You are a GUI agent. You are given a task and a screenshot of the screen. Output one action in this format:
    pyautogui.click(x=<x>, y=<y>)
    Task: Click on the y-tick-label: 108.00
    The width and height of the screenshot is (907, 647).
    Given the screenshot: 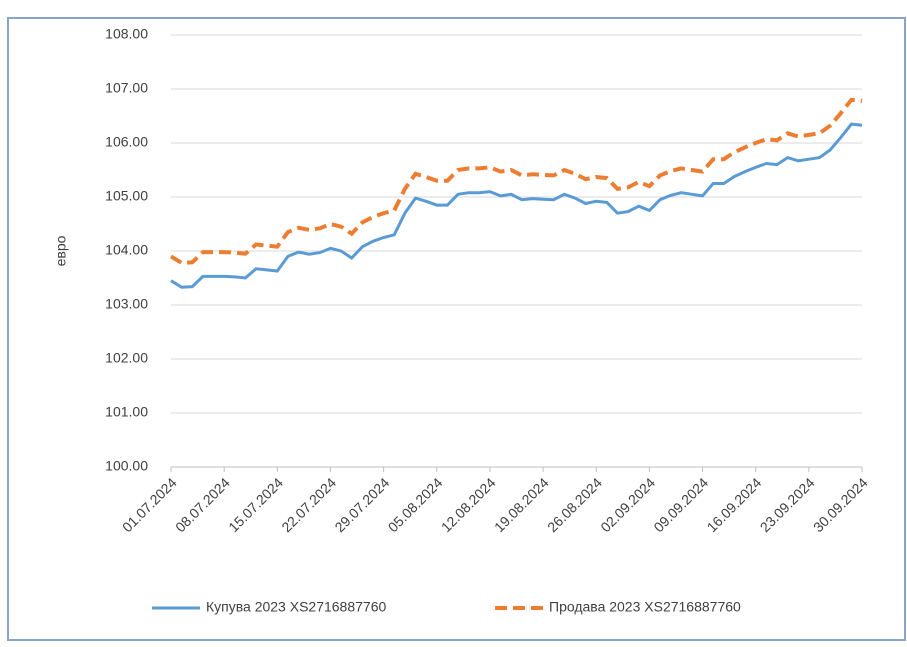 What is the action you would take?
    pyautogui.click(x=126, y=34)
    